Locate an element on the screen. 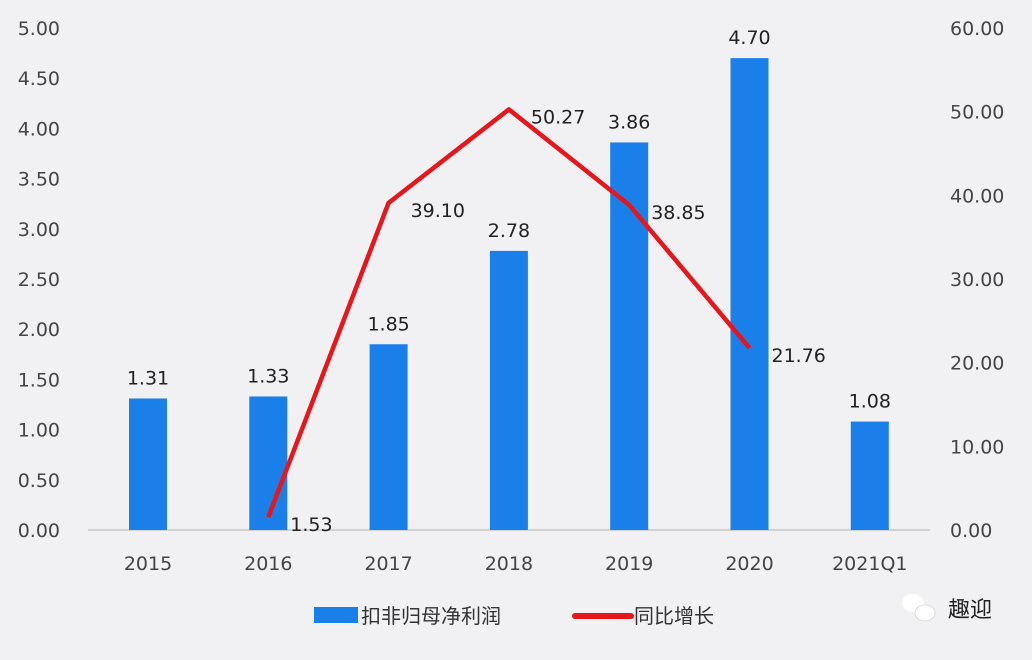 The width and height of the screenshot is (1032, 660). x-tick-label: 2018 is located at coordinates (509, 564).